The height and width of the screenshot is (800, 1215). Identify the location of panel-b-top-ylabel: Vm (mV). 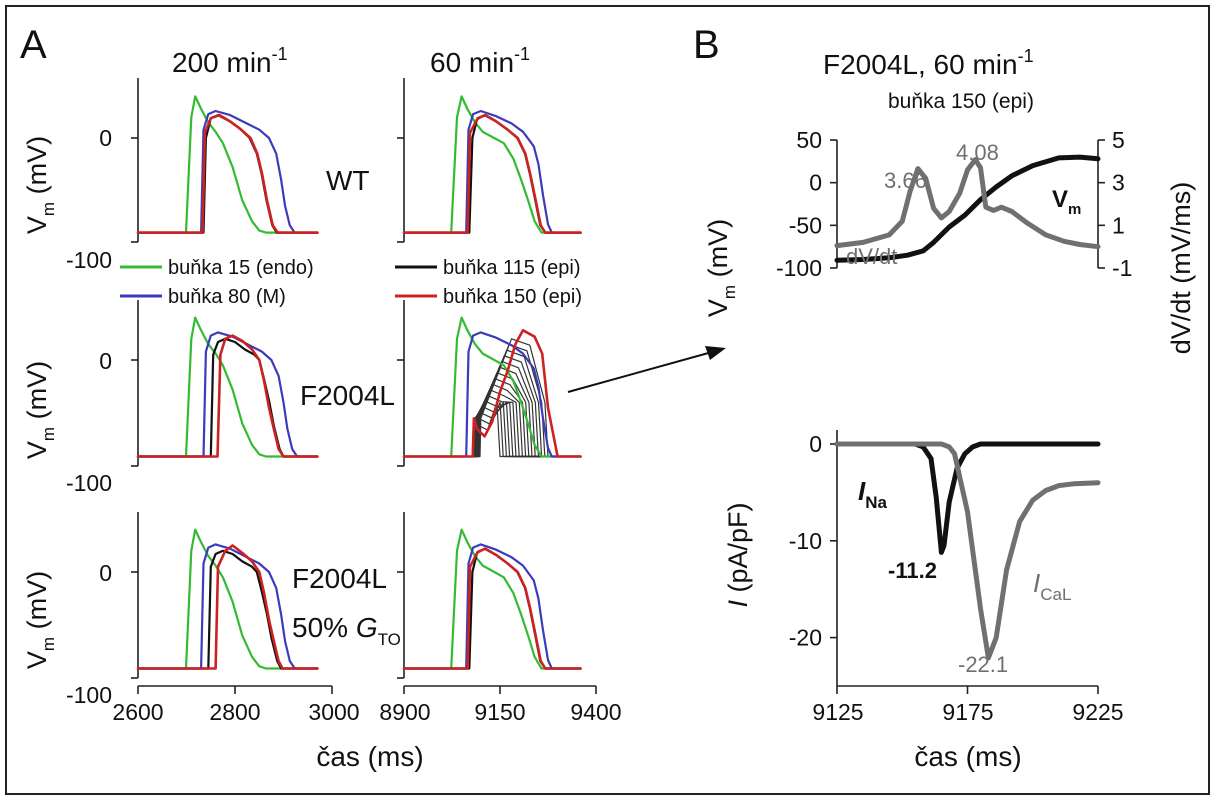
(721, 268).